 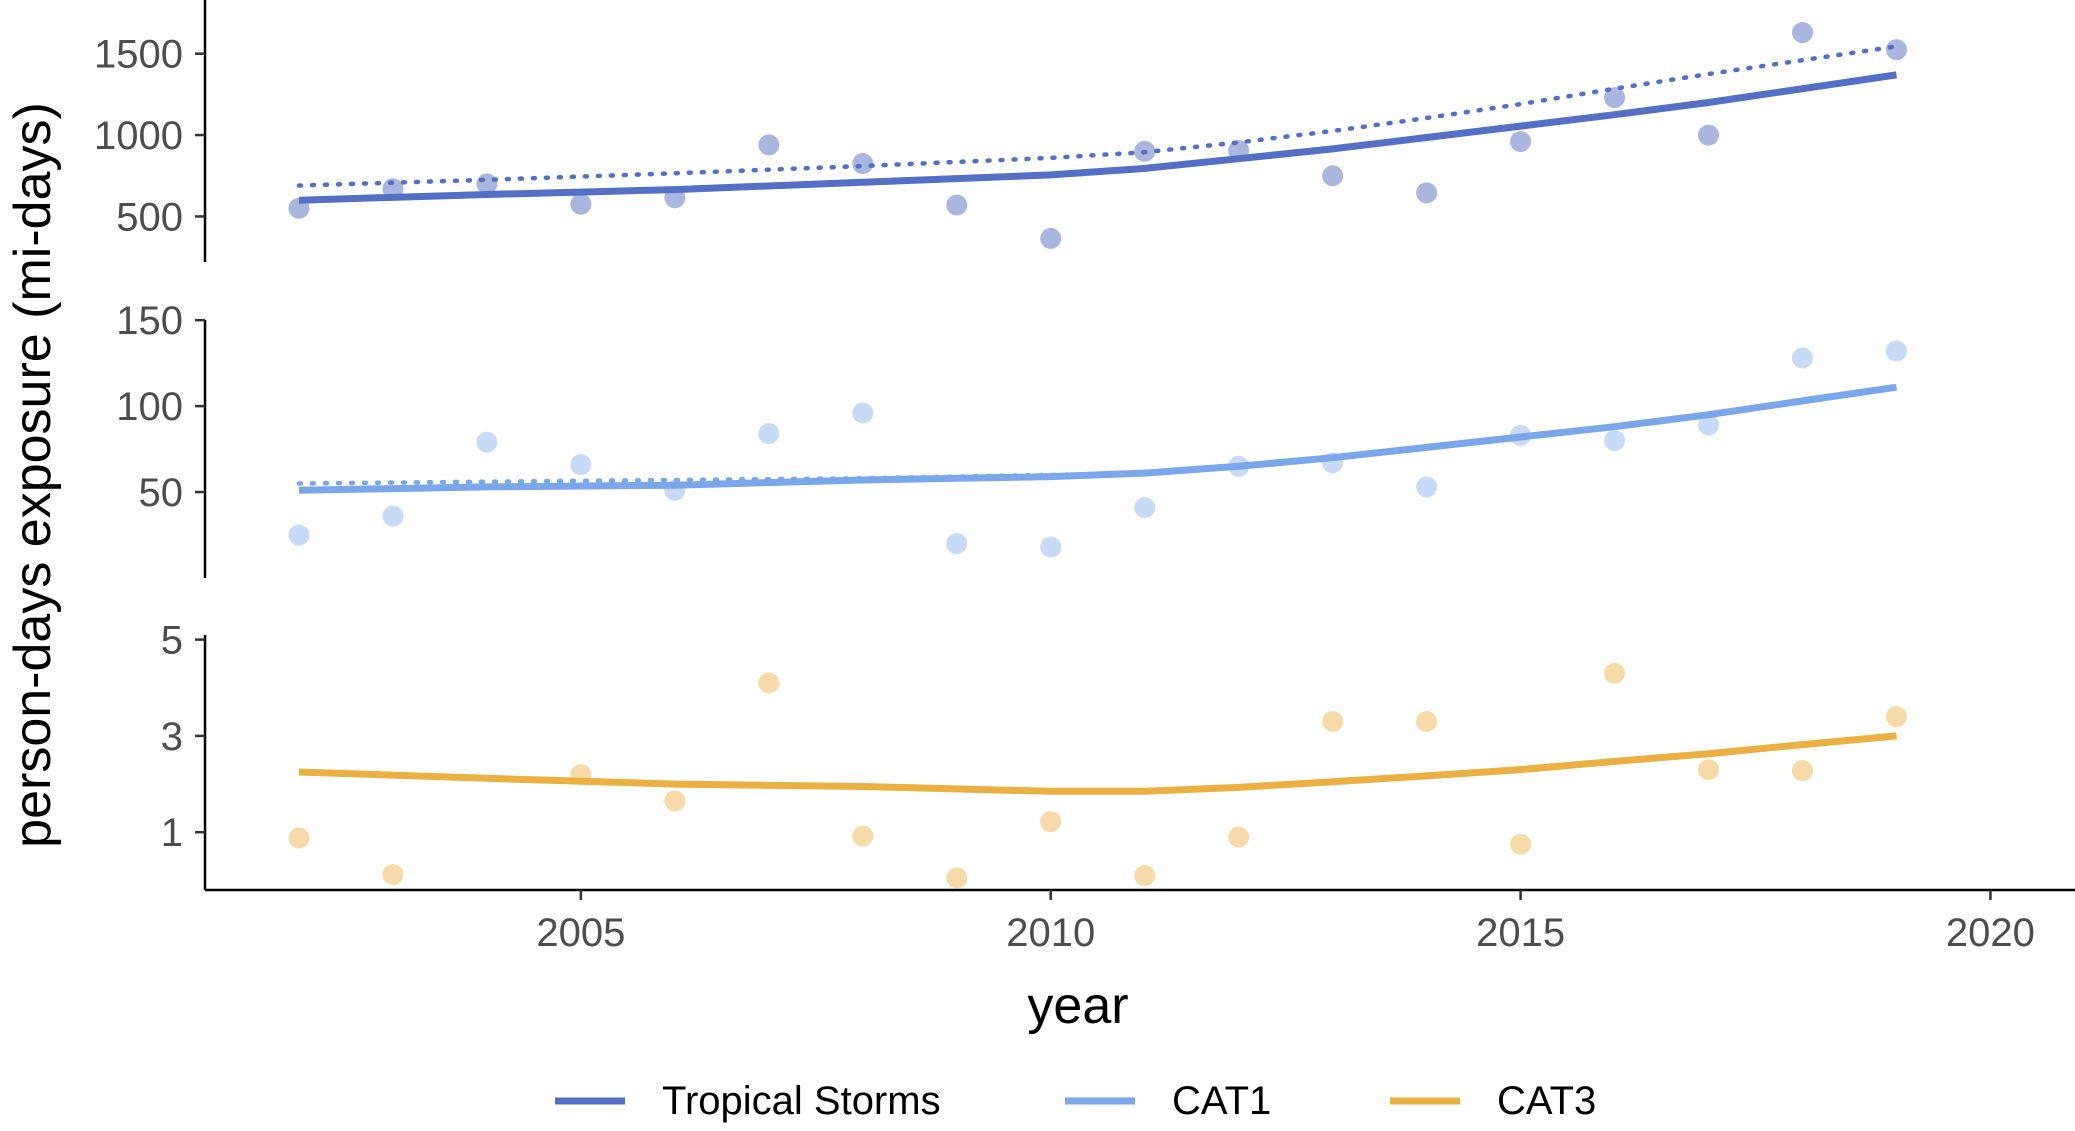 What do you see at coordinates (149, 407) in the screenshot?
I see `y-tick-label: 100` at bounding box center [149, 407].